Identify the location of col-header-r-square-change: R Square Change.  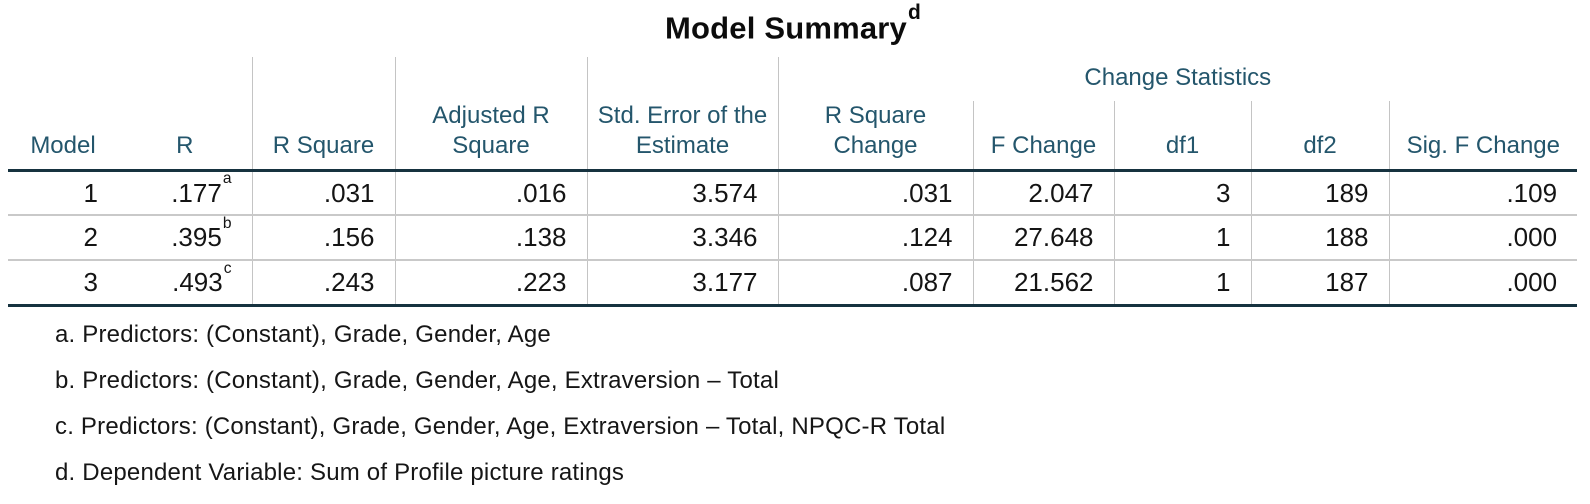
(875, 136).